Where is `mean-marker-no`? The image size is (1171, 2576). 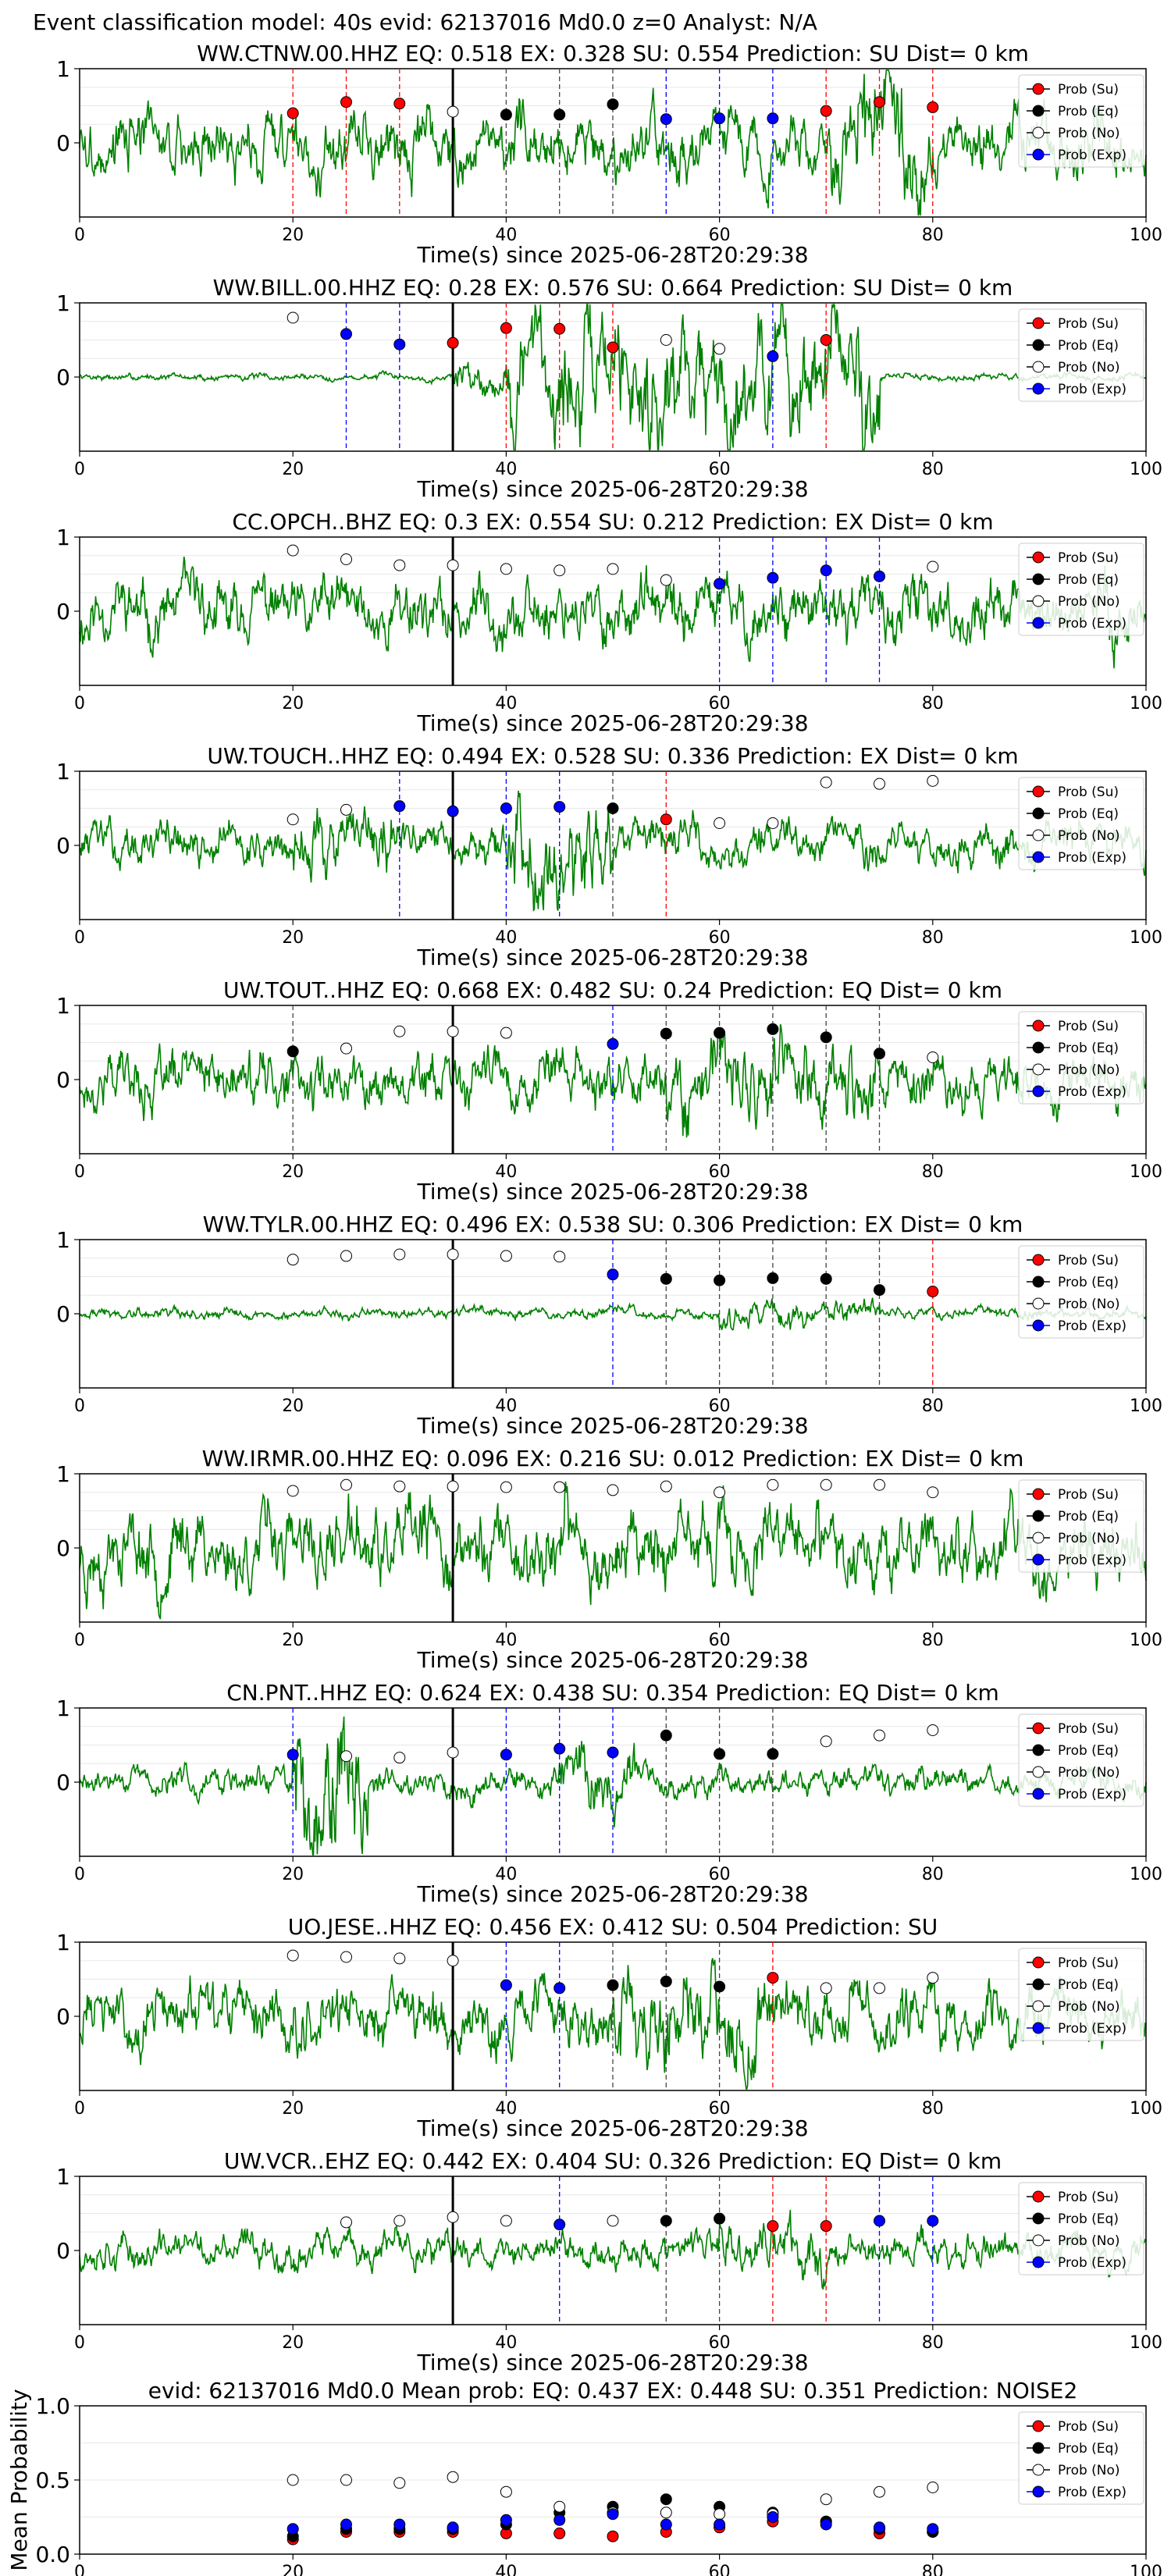 mean-marker-no is located at coordinates (666, 2513).